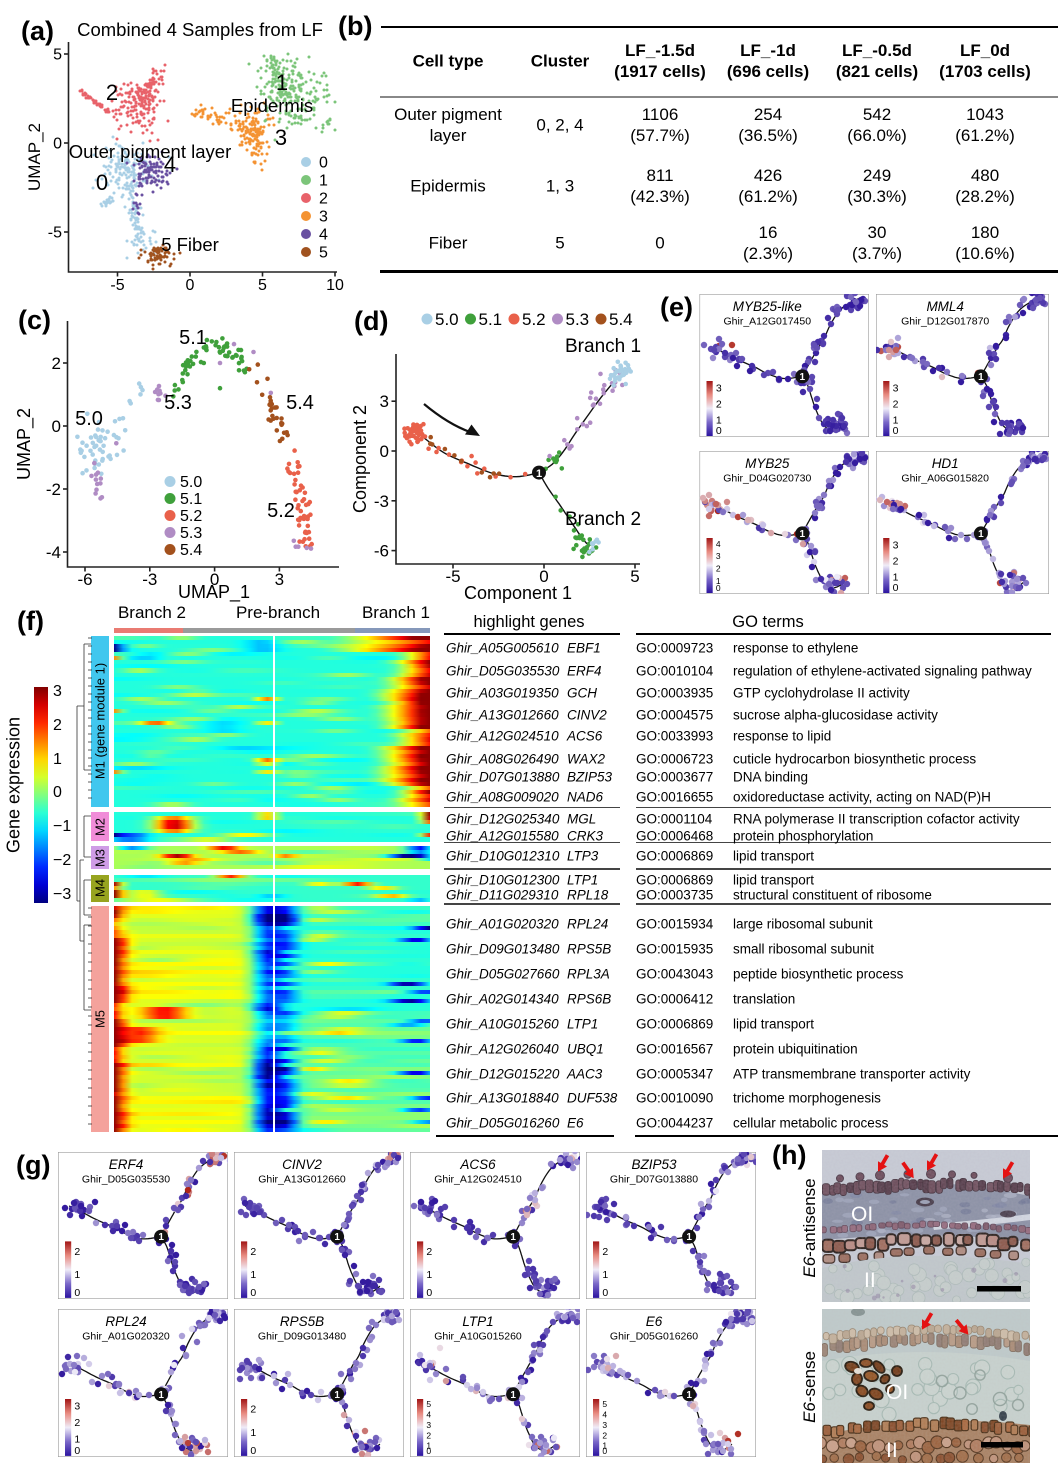 The image size is (1058, 1474). I want to click on svg-text: CINV2, so click(302, 1164).